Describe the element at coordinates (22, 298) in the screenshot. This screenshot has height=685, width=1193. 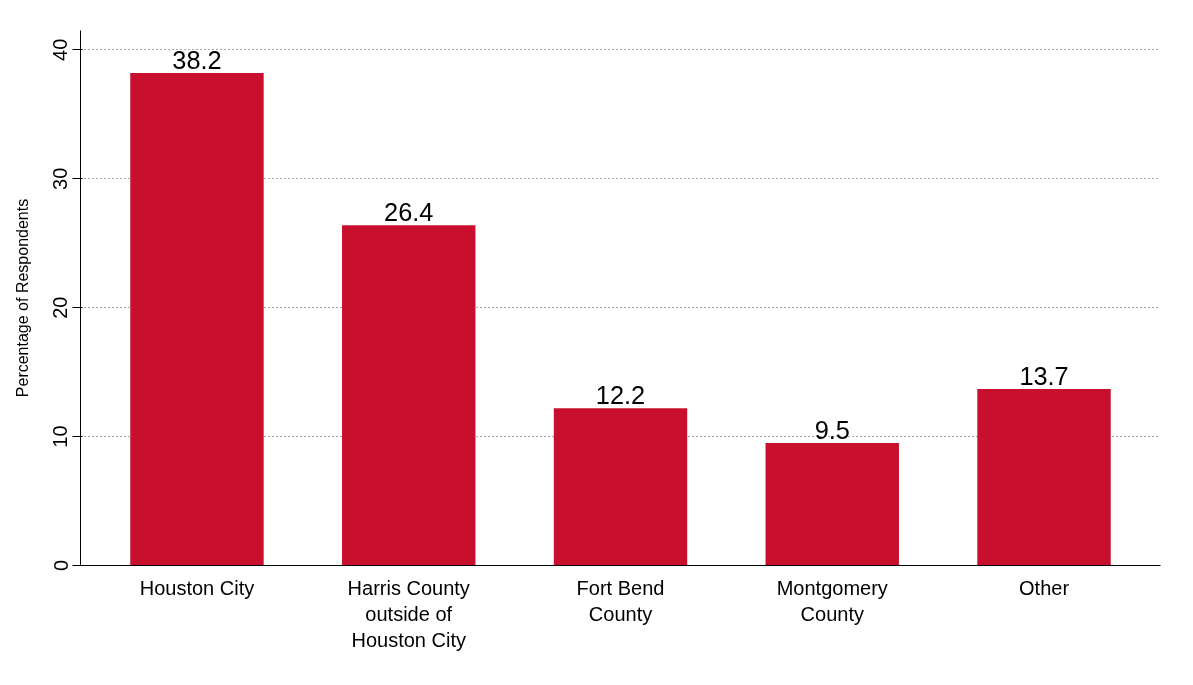
I see `y-axis-title: Percentage of Respondents` at that location.